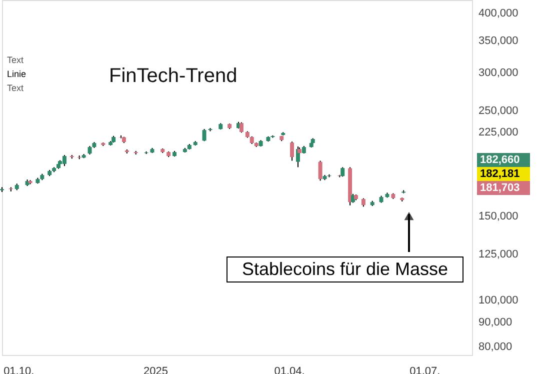 The width and height of the screenshot is (559, 374). Describe the element at coordinates (173, 76) in the screenshot. I see `annotation: FinTech-Trend` at that location.